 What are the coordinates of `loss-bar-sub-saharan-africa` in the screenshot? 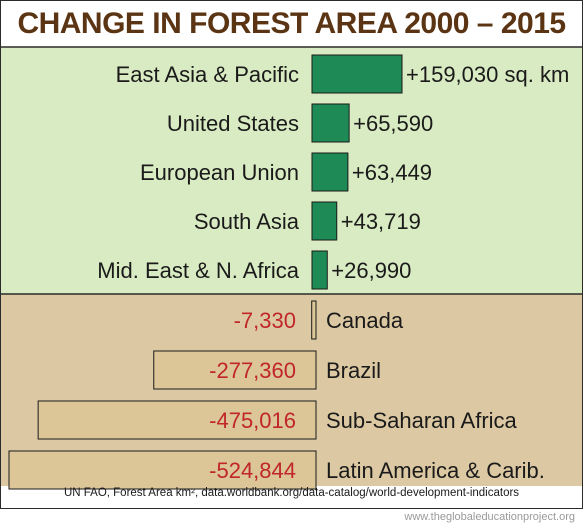 It's located at (177, 420).